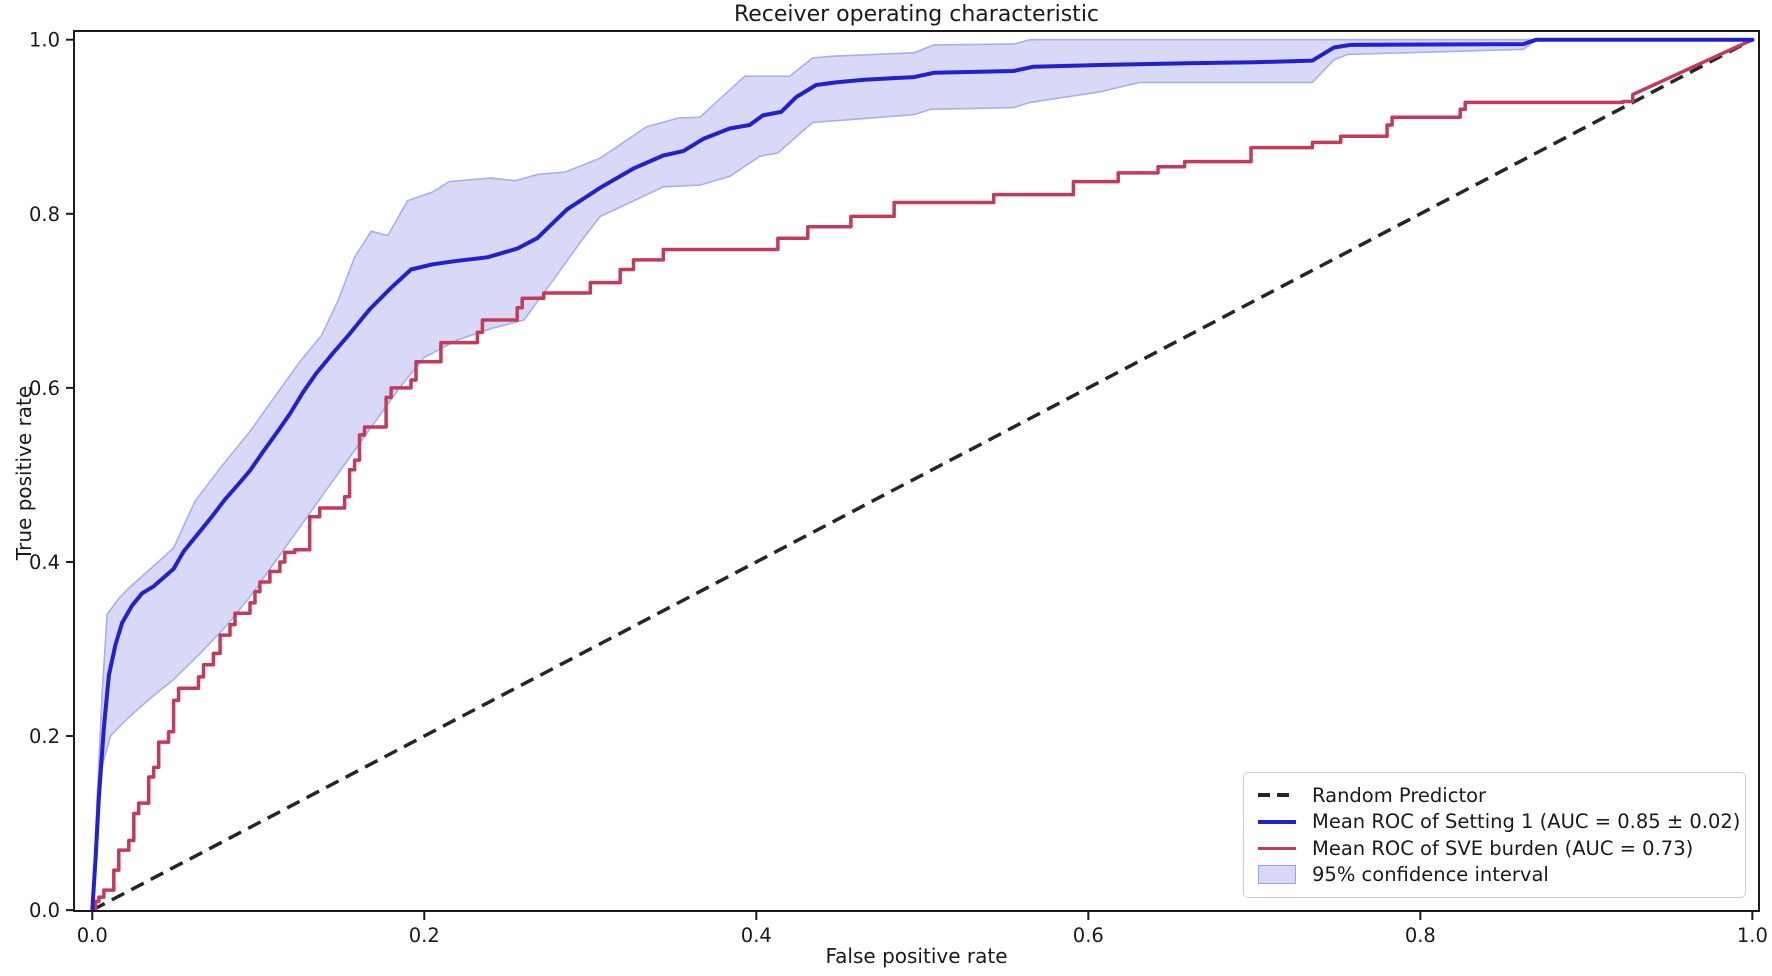 The height and width of the screenshot is (976, 1772). What do you see at coordinates (1277, 848) in the screenshot?
I see `red-line-swatch-icon` at bounding box center [1277, 848].